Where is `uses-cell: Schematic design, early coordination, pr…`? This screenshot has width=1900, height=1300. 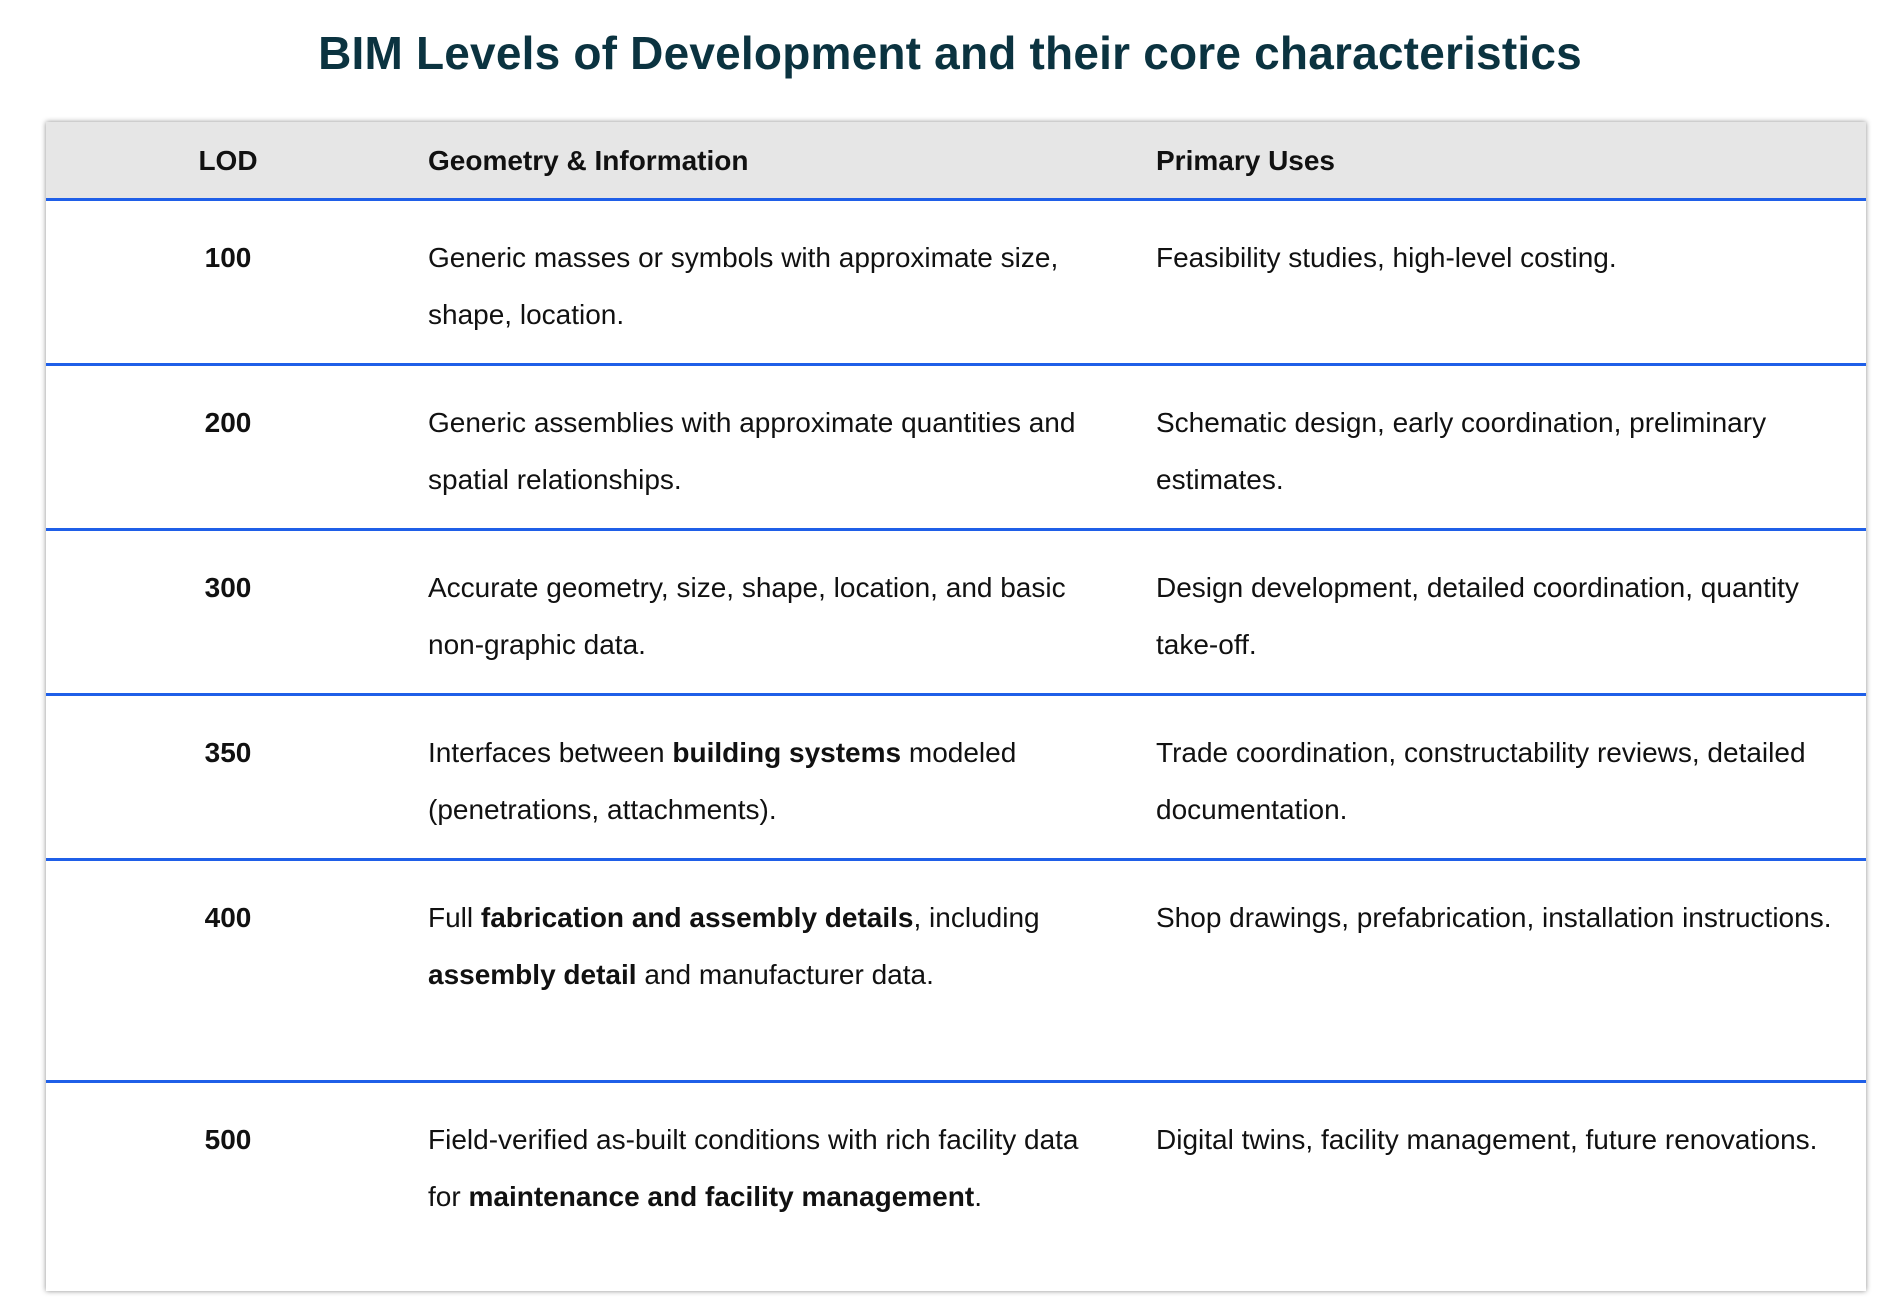 uses-cell: Schematic design, early coordination, pr… is located at coordinates (1461, 451).